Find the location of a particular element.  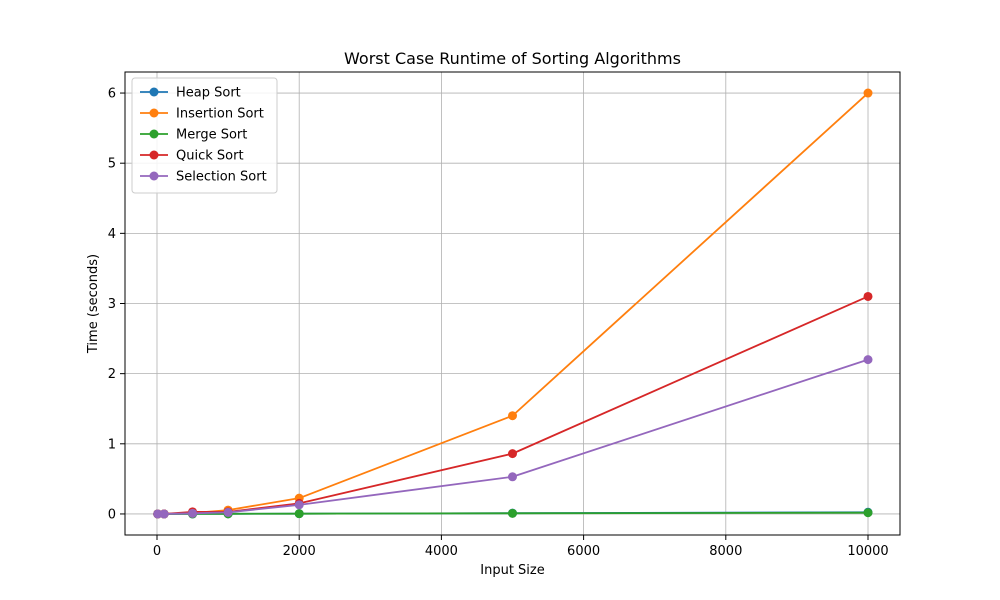

x-tick-label: 8000 is located at coordinates (725, 551).